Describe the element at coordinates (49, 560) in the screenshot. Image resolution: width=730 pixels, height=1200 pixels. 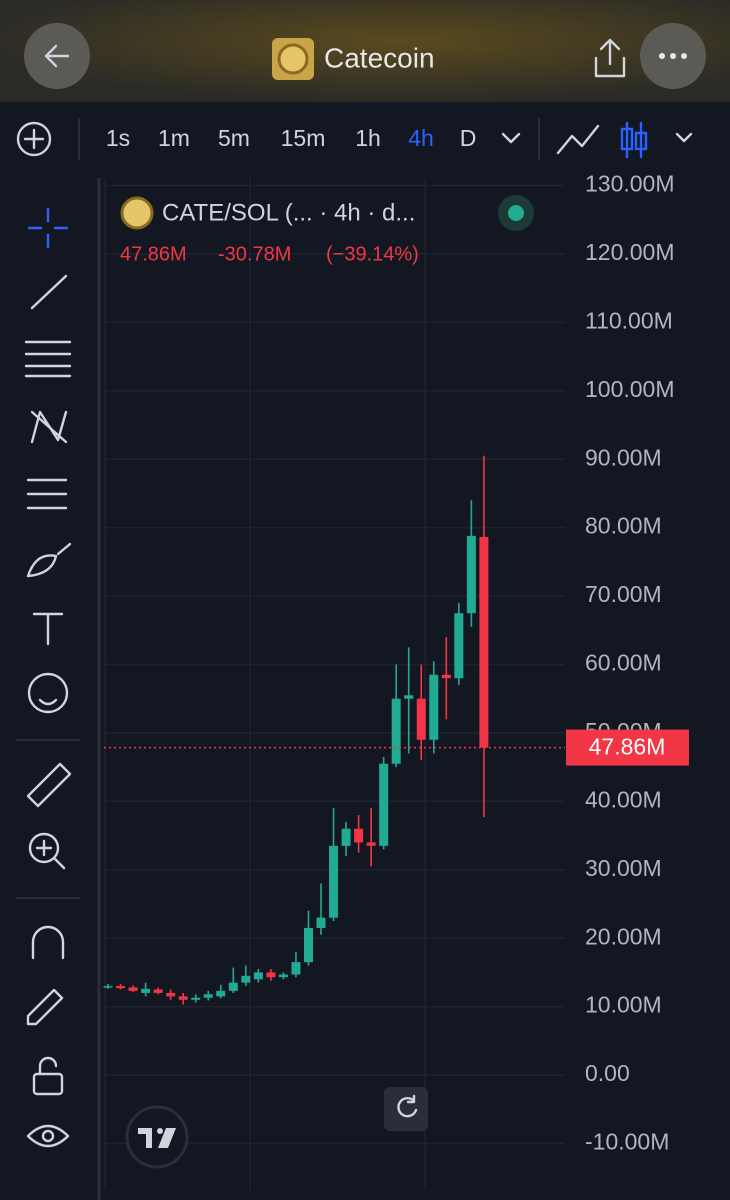
I see `brush-tool` at that location.